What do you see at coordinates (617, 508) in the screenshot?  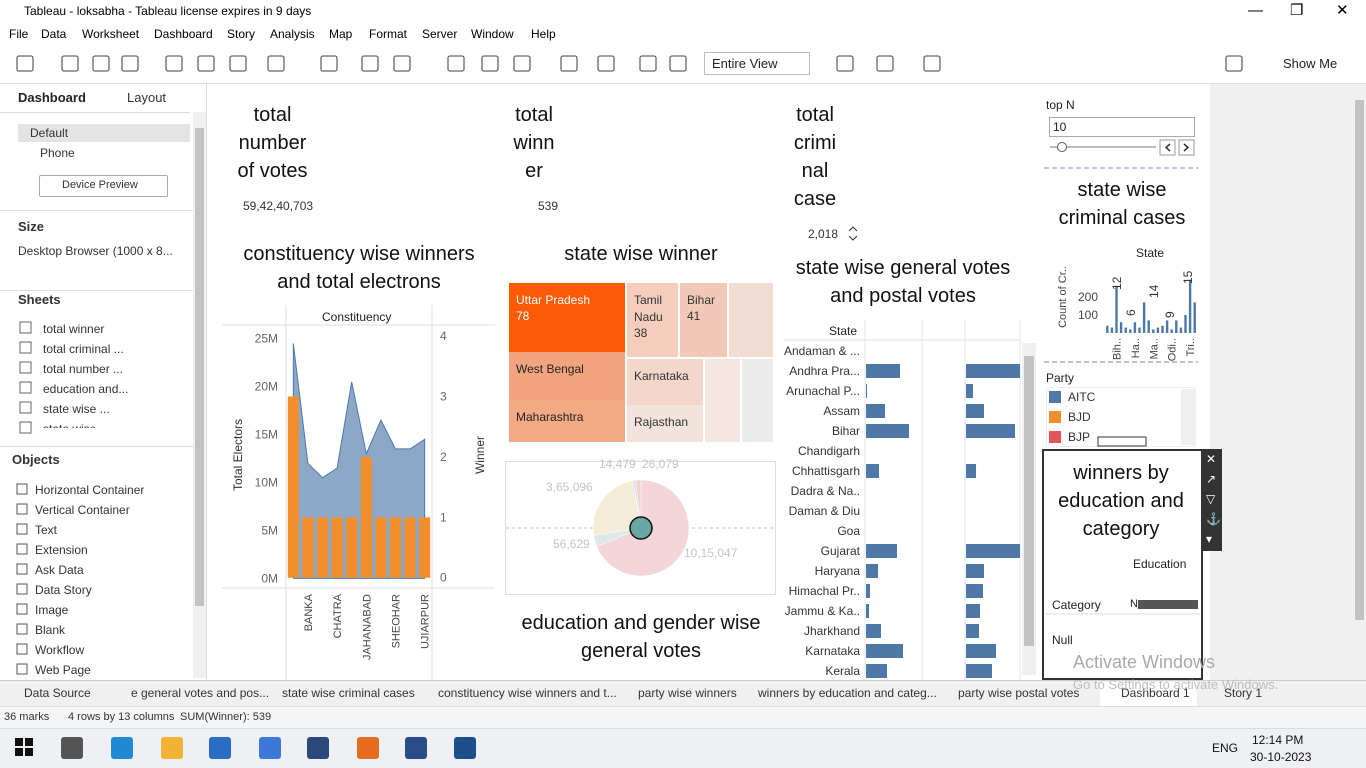 I see `pie-slice` at bounding box center [617, 508].